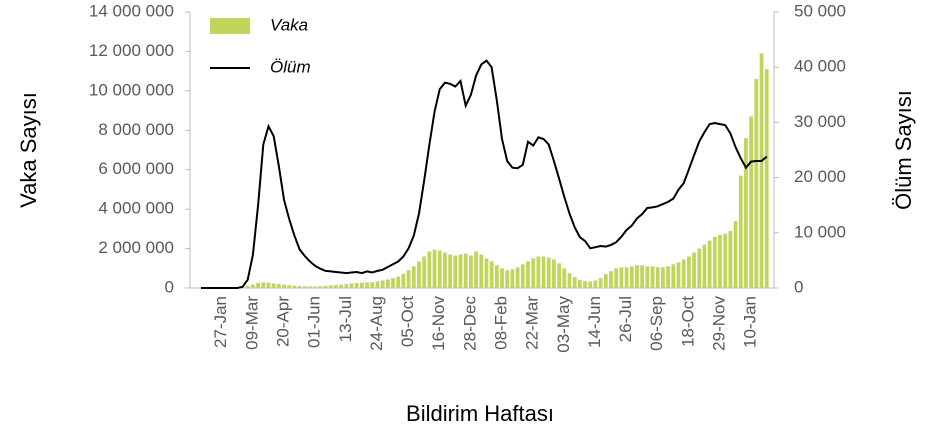 This screenshot has width=936, height=434. What do you see at coordinates (407, 321) in the screenshot?
I see `x-tick-label: 05-Oct` at bounding box center [407, 321].